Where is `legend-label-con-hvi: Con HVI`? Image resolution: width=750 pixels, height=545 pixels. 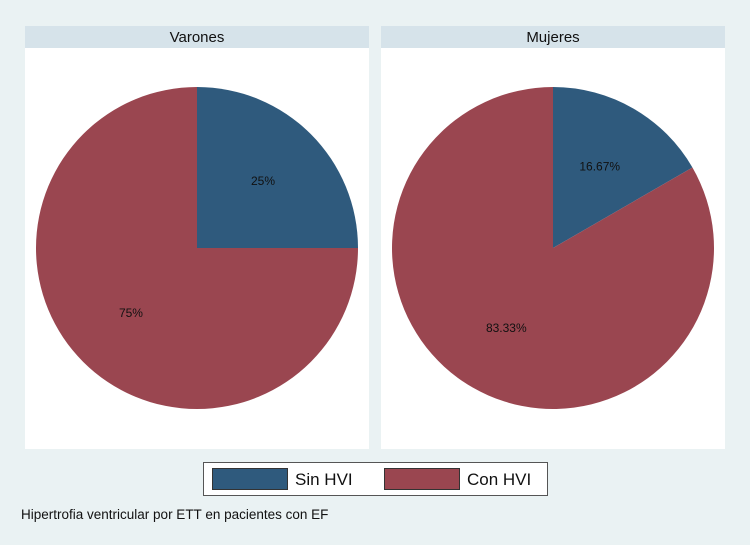
legend-label-con-hvi: Con HVI is located at coordinates (499, 479).